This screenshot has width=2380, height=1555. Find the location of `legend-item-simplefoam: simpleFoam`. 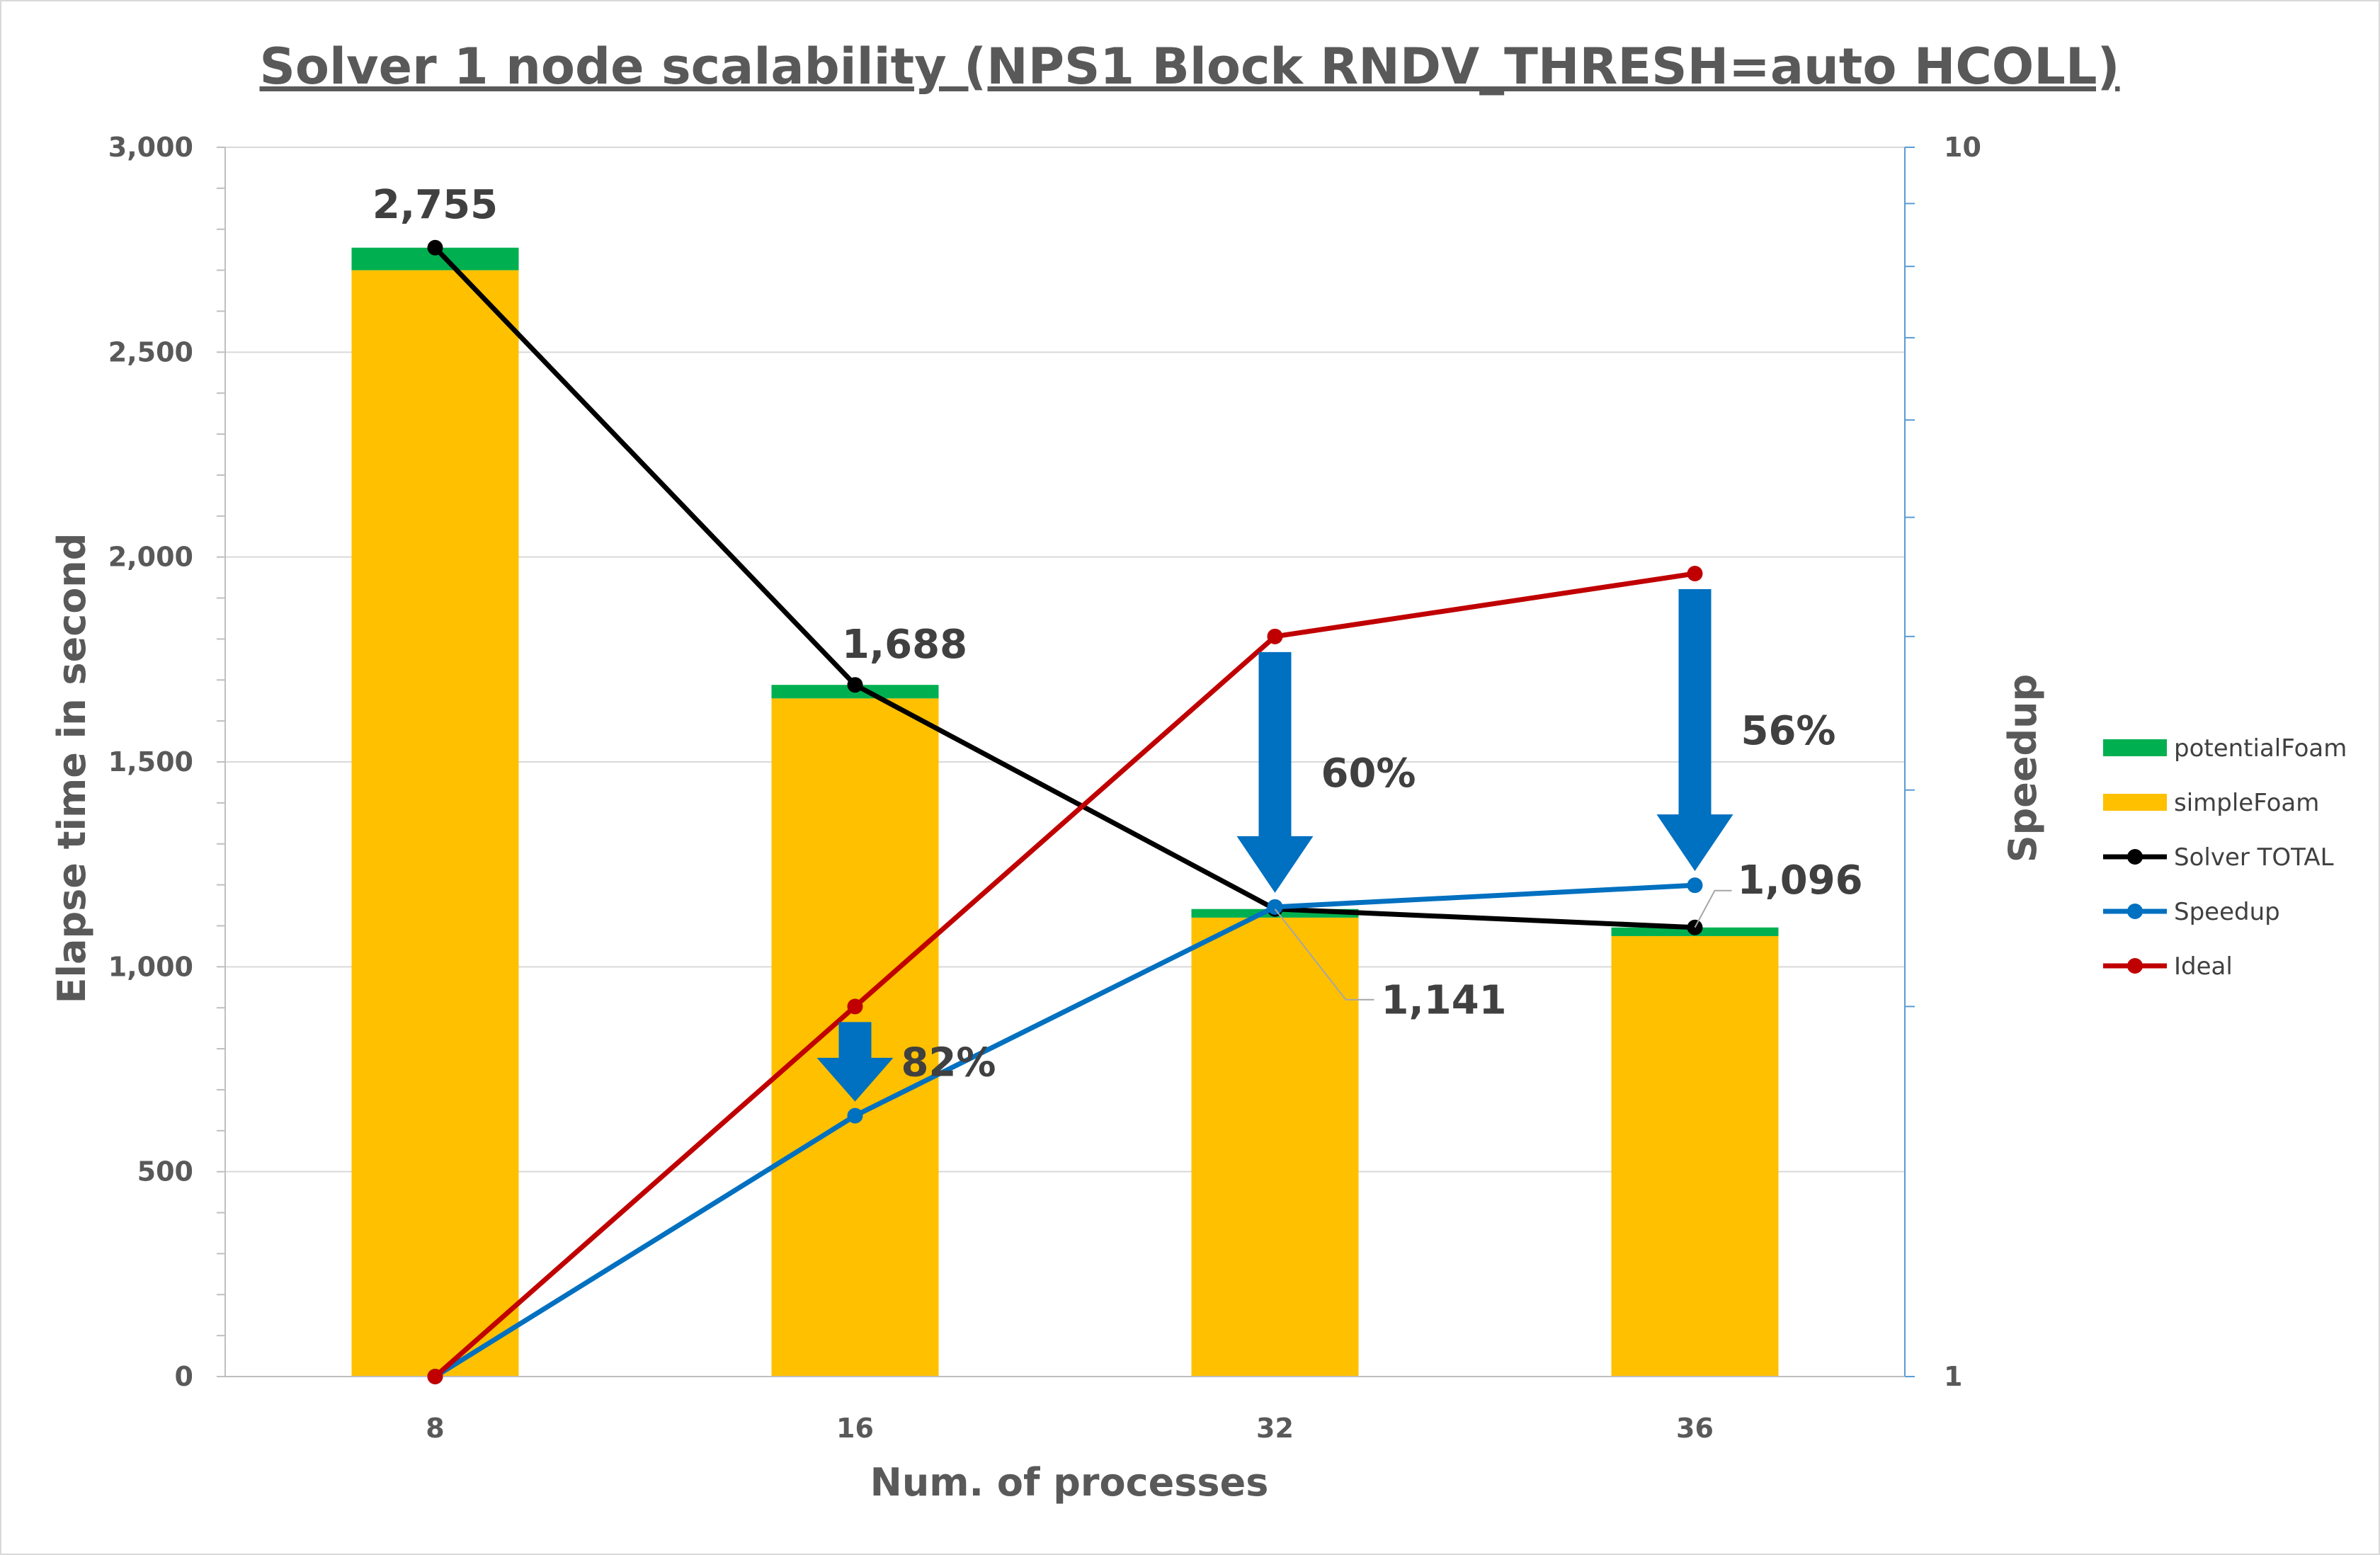

legend-item-simplefoam: simpleFoam is located at coordinates (2211, 803).